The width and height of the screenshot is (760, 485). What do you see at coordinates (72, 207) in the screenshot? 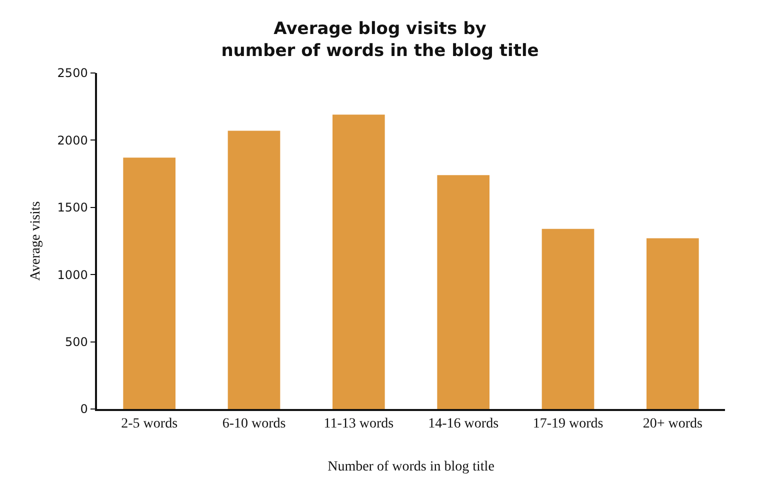
I see `y-tick-label: 1500` at bounding box center [72, 207].